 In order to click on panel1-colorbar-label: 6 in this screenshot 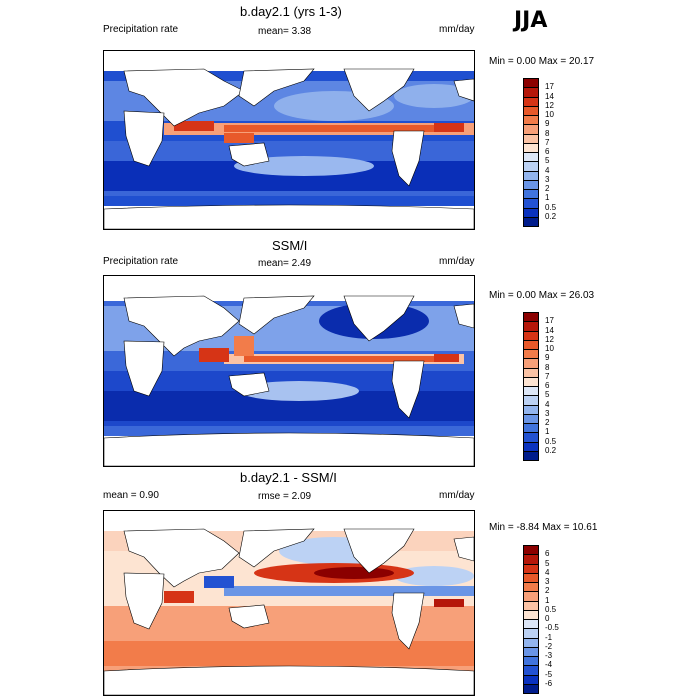, I will do `click(547, 151)`.